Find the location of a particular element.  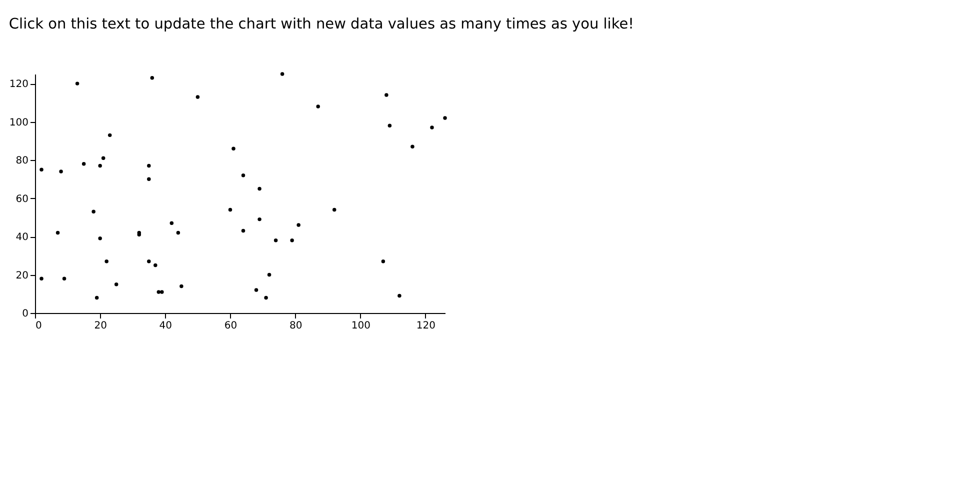

y-tick-label: 100 is located at coordinates (18, 122).